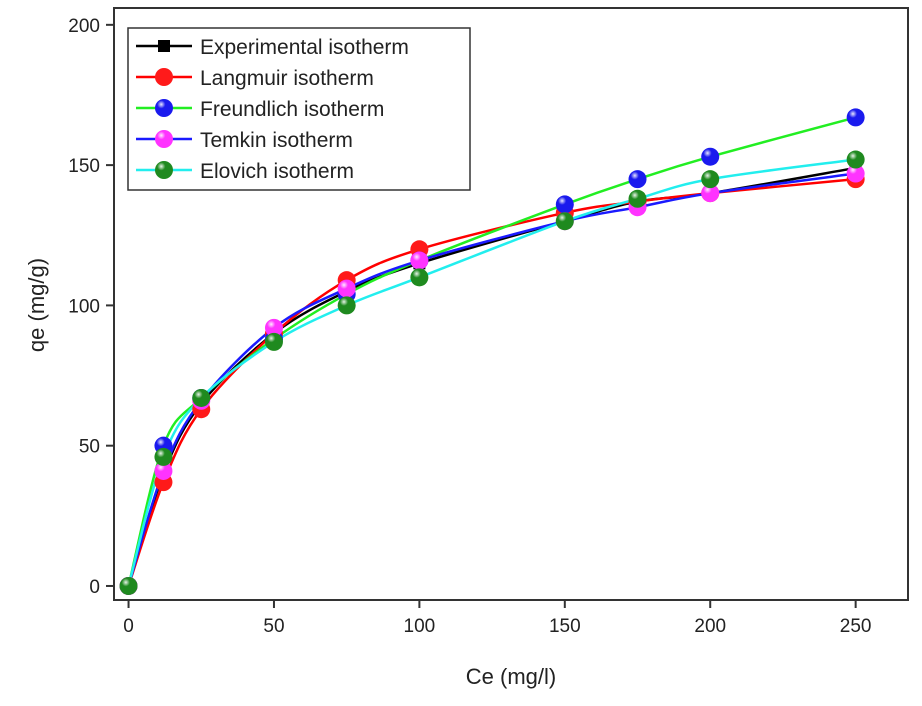 This screenshot has width=922, height=706. What do you see at coordinates (292, 109) in the screenshot?
I see `legend-label: Freundlich isotherm` at bounding box center [292, 109].